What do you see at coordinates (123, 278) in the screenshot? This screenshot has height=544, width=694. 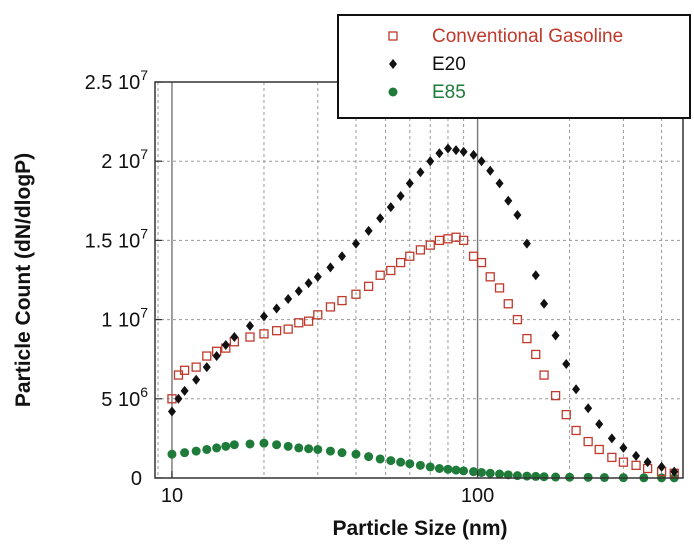 I see `y-axis-ticks: 0 5 106 1 107 1.5 107 2 107 2.5 107` at bounding box center [123, 278].